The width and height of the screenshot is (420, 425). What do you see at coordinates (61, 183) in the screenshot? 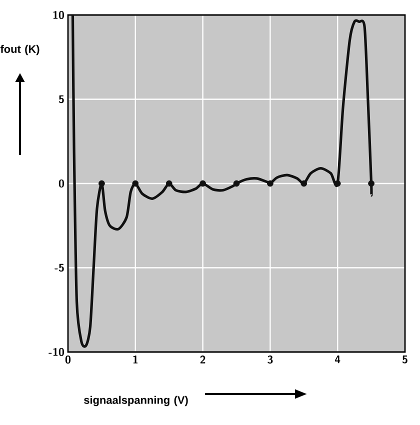
I see `y-tick-label: 0` at bounding box center [61, 183].